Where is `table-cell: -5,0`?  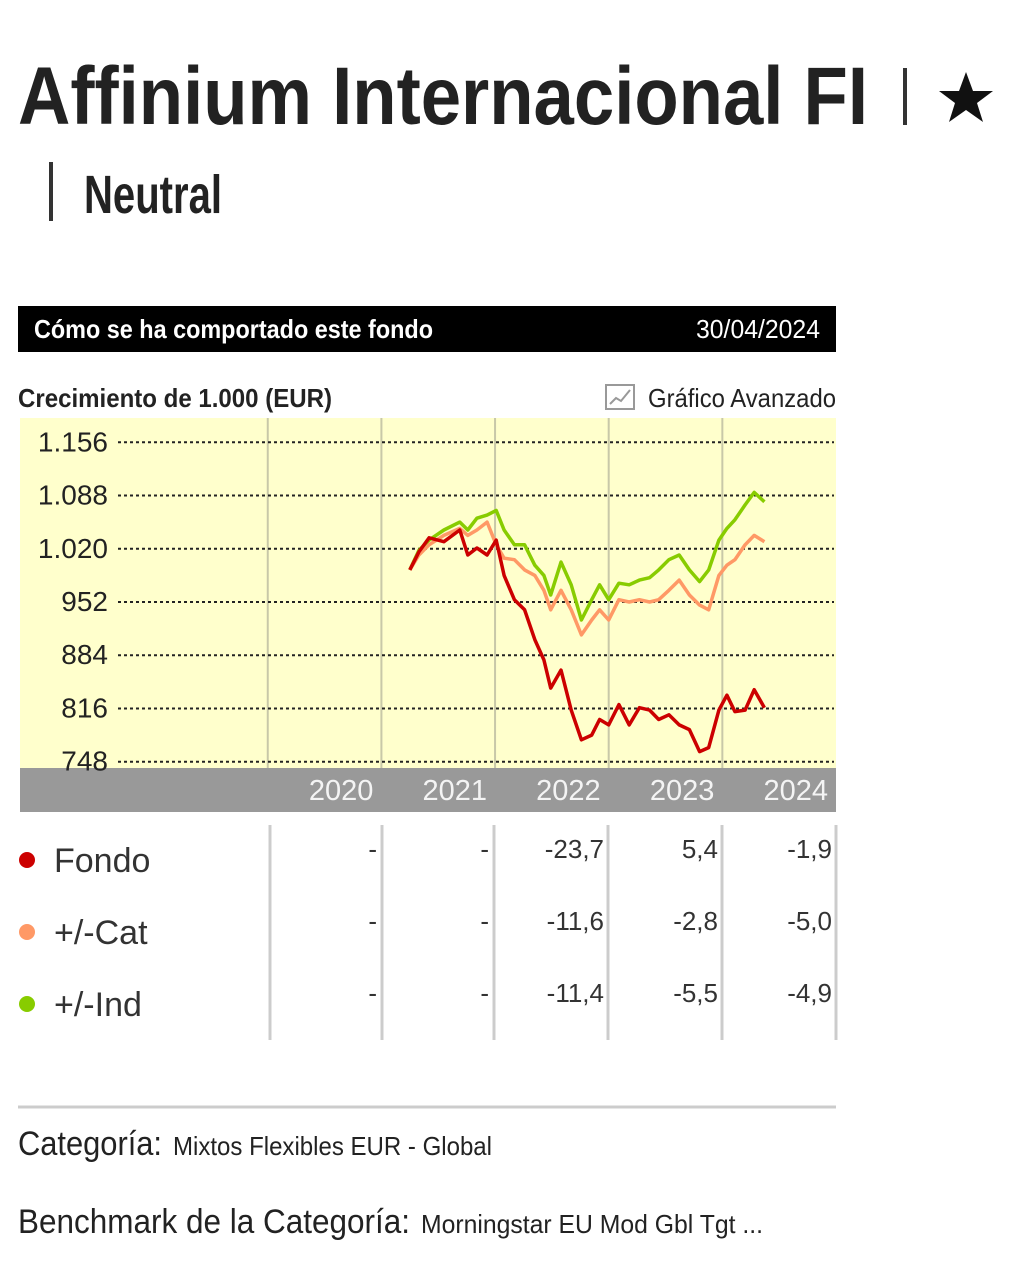 table-cell: -5,0 is located at coordinates (809, 921).